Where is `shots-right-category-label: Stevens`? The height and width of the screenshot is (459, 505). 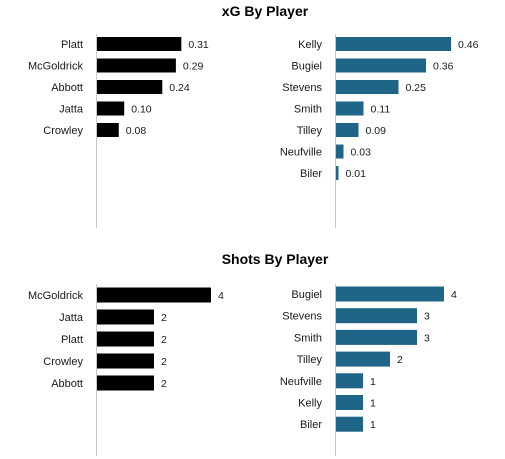
shots-right-category-label: Stevens is located at coordinates (302, 317).